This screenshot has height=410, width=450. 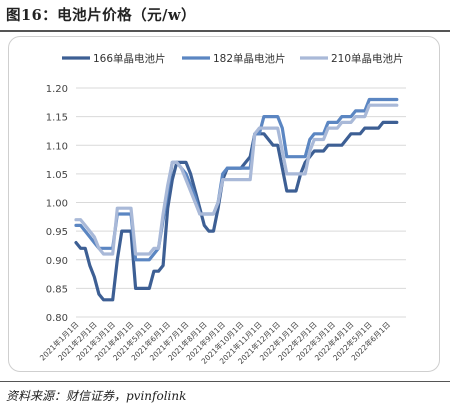 I want to click on y-tick-label: 0.90, so click(x=57, y=261).